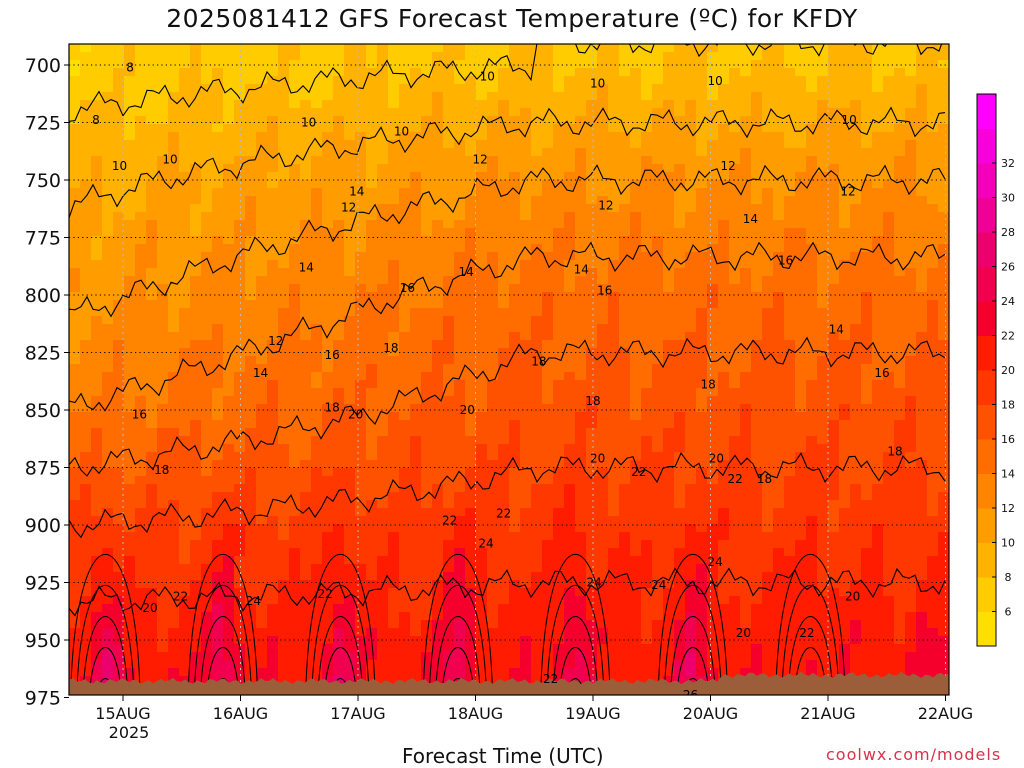  Describe the element at coordinates (914, 754) in the screenshot. I see `credit-link: coolwx.com/models` at that location.